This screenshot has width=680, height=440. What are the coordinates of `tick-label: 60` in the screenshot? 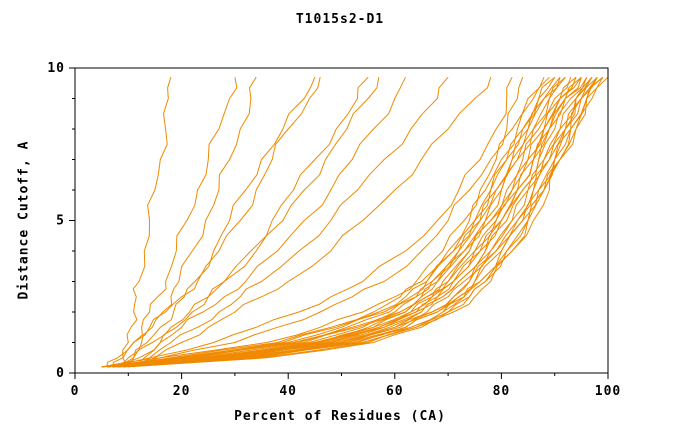 It's located at (395, 391).